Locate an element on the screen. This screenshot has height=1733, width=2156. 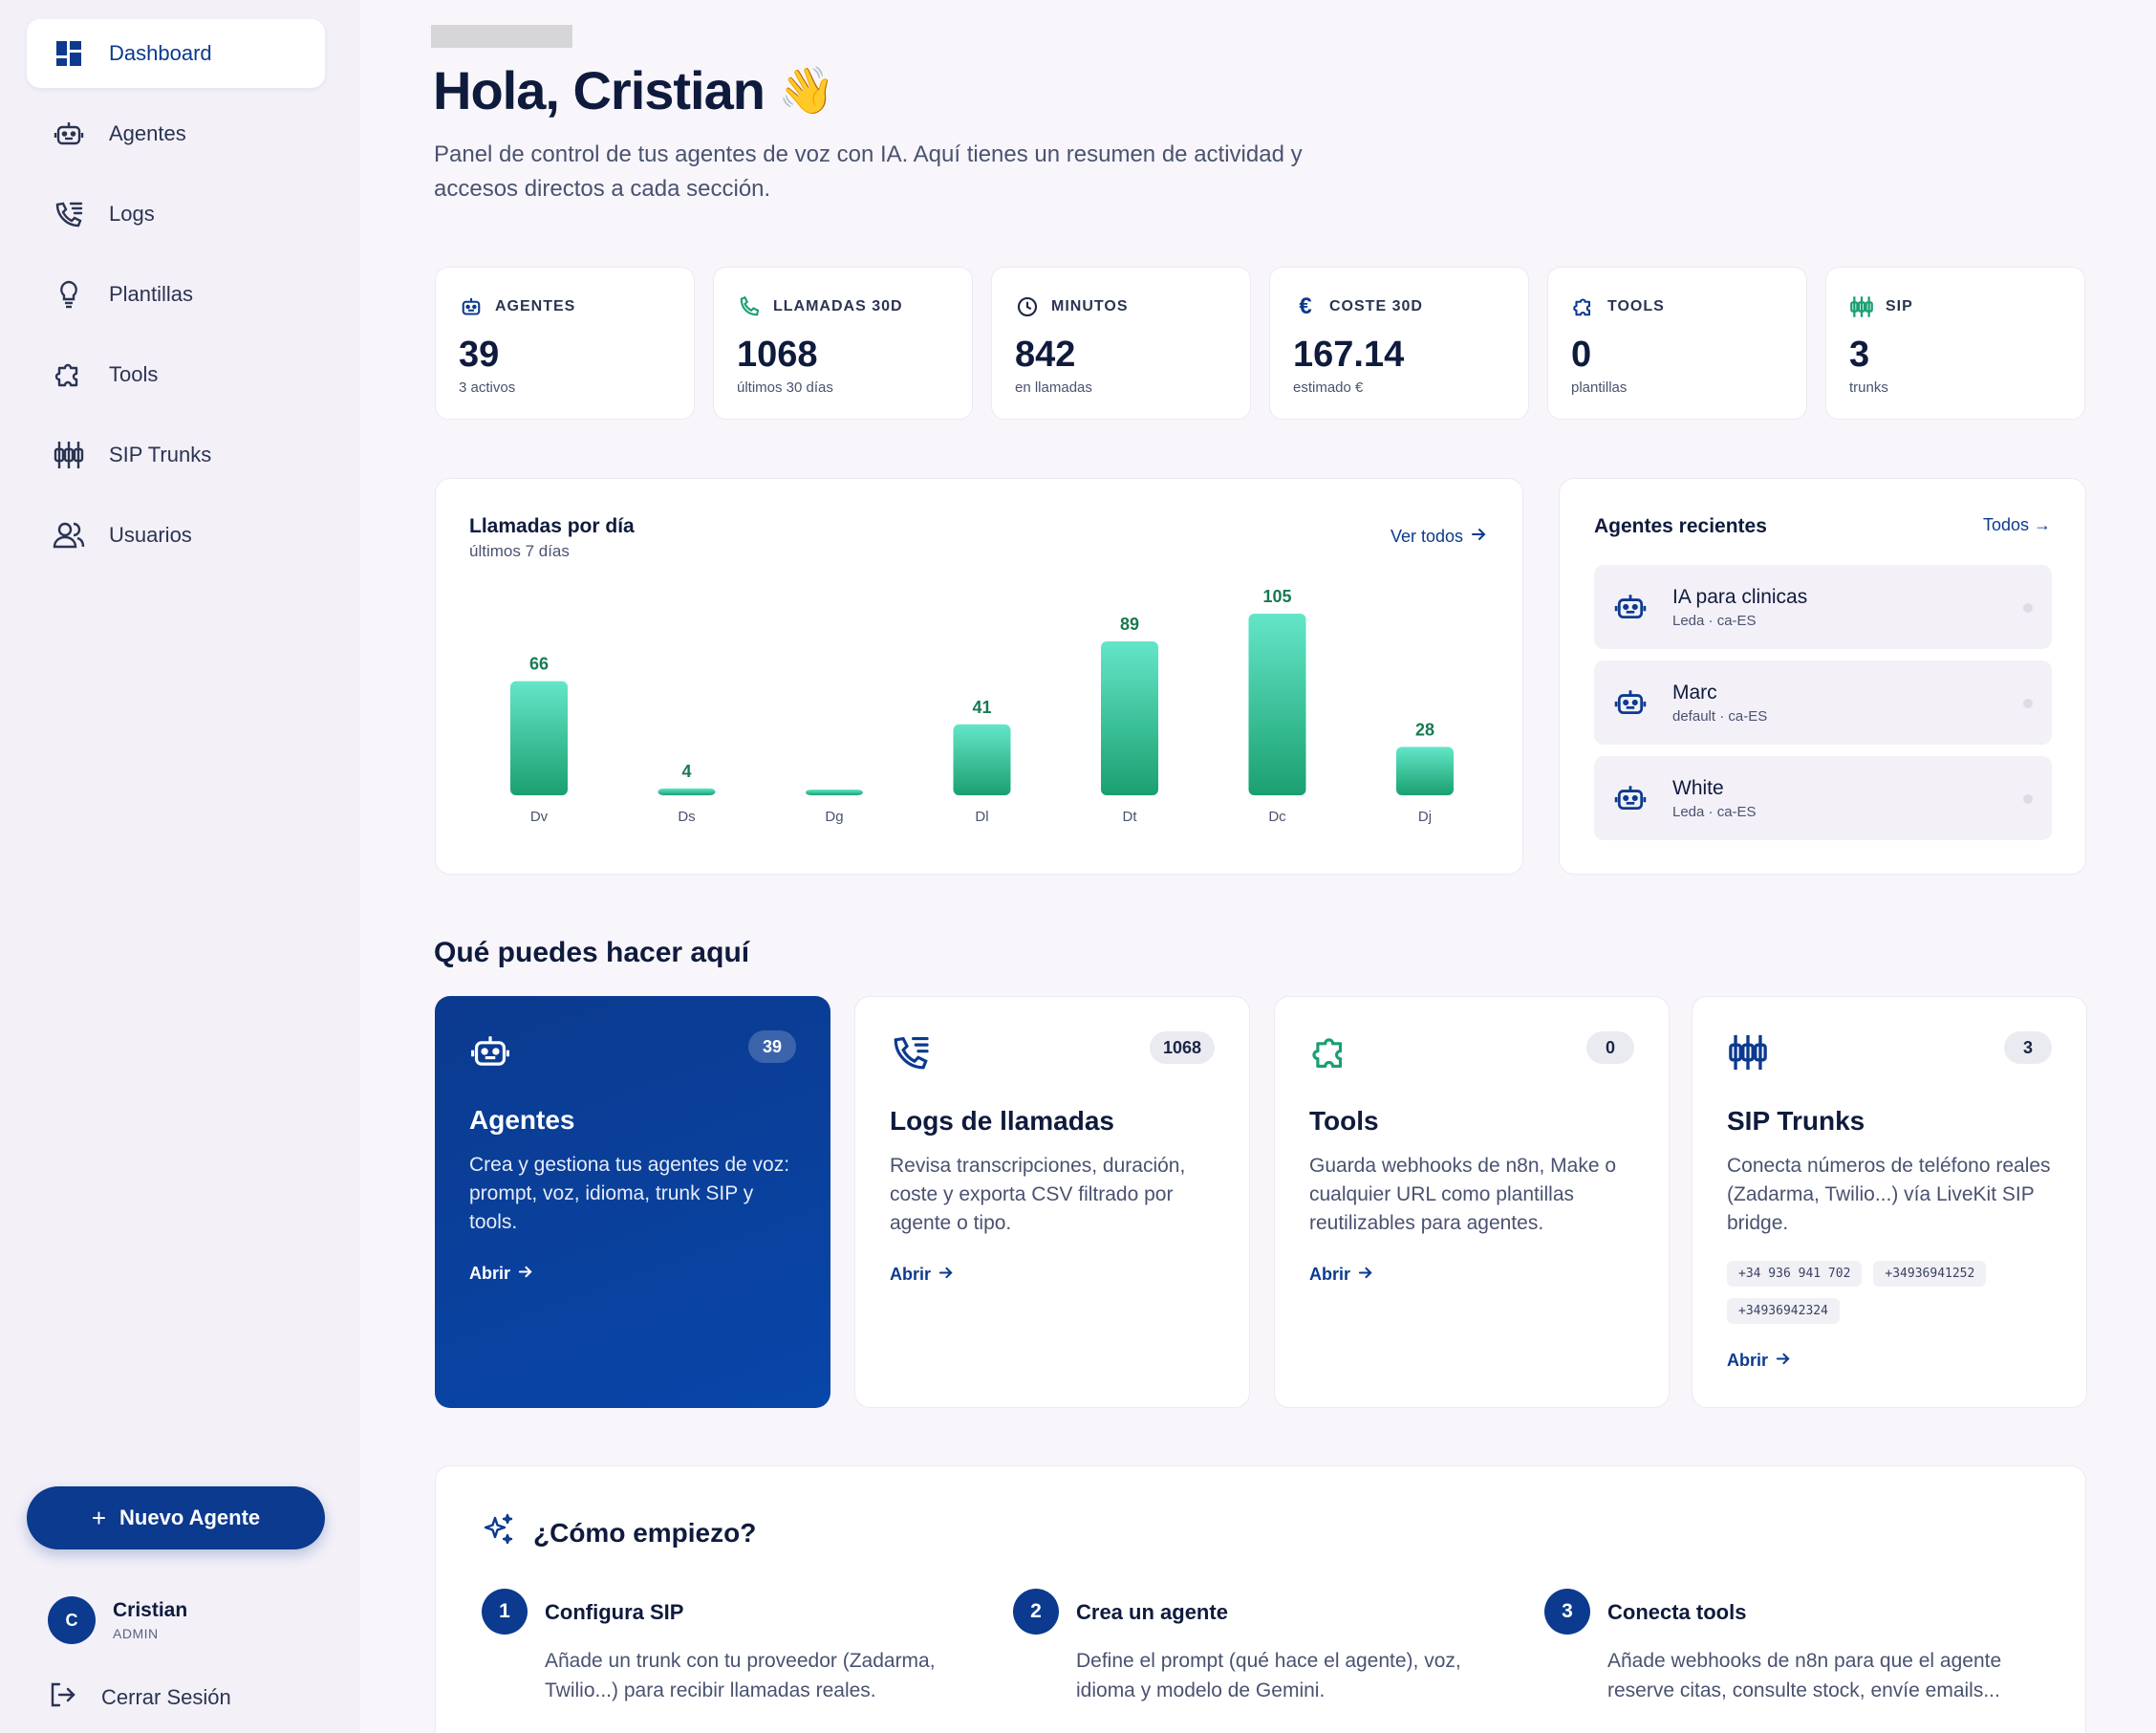
sidebar-item-label: Plantillas is located at coordinates (151, 294).